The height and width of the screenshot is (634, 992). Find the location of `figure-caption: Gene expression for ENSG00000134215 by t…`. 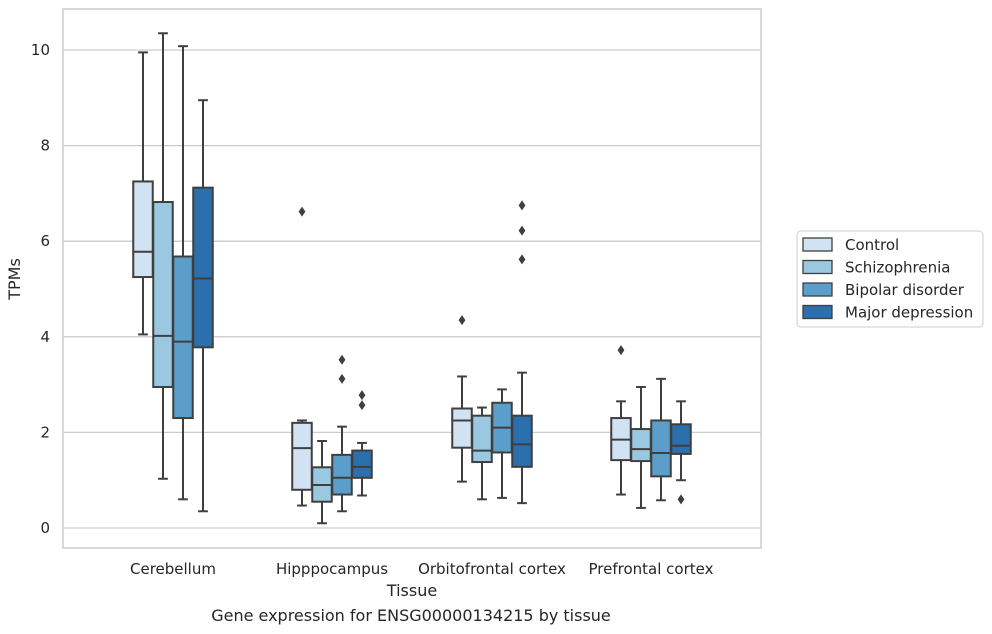

figure-caption: Gene expression for ENSG00000134215 by t… is located at coordinates (411, 615).